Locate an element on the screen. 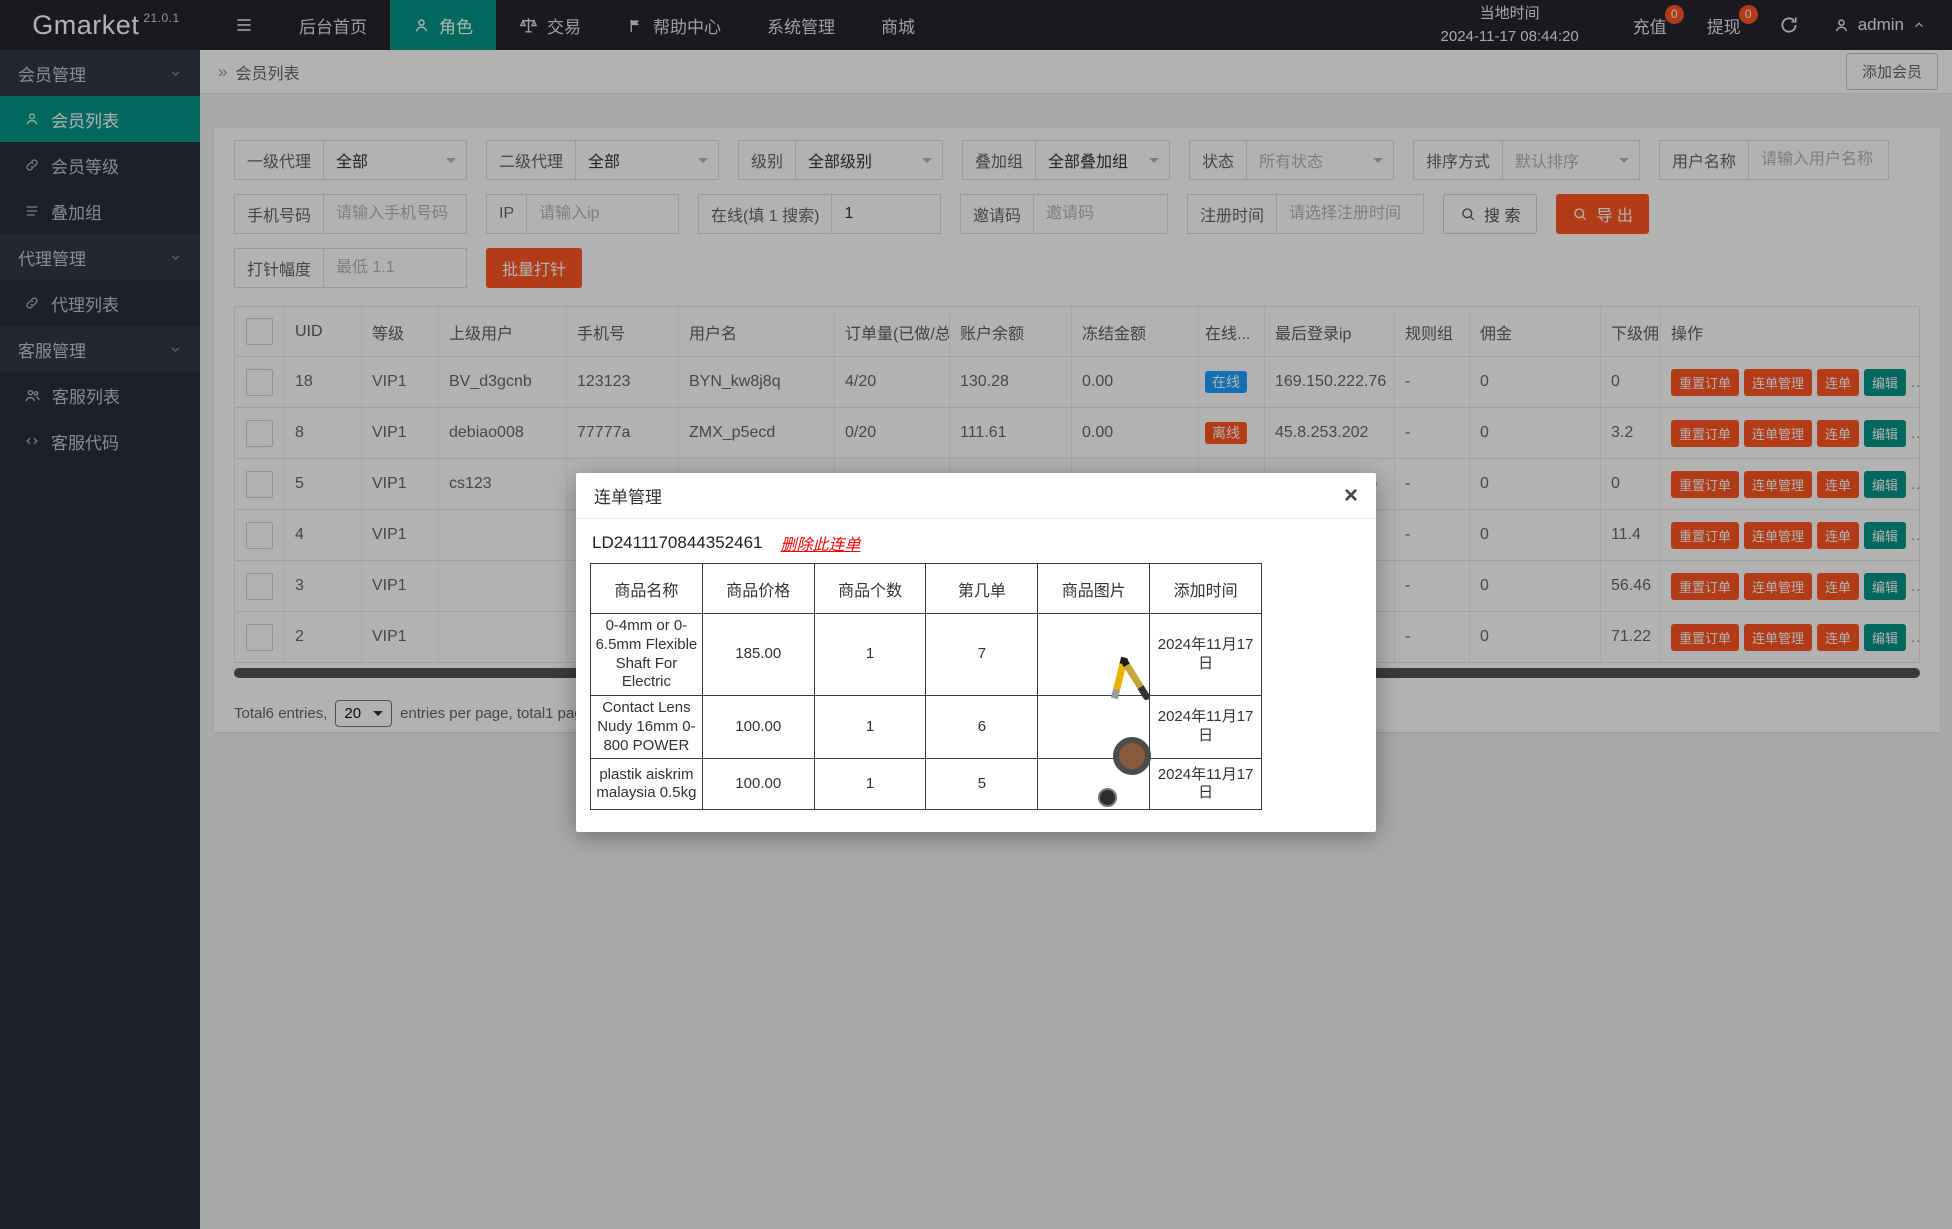  sidebar-toggle-button is located at coordinates (244, 25).